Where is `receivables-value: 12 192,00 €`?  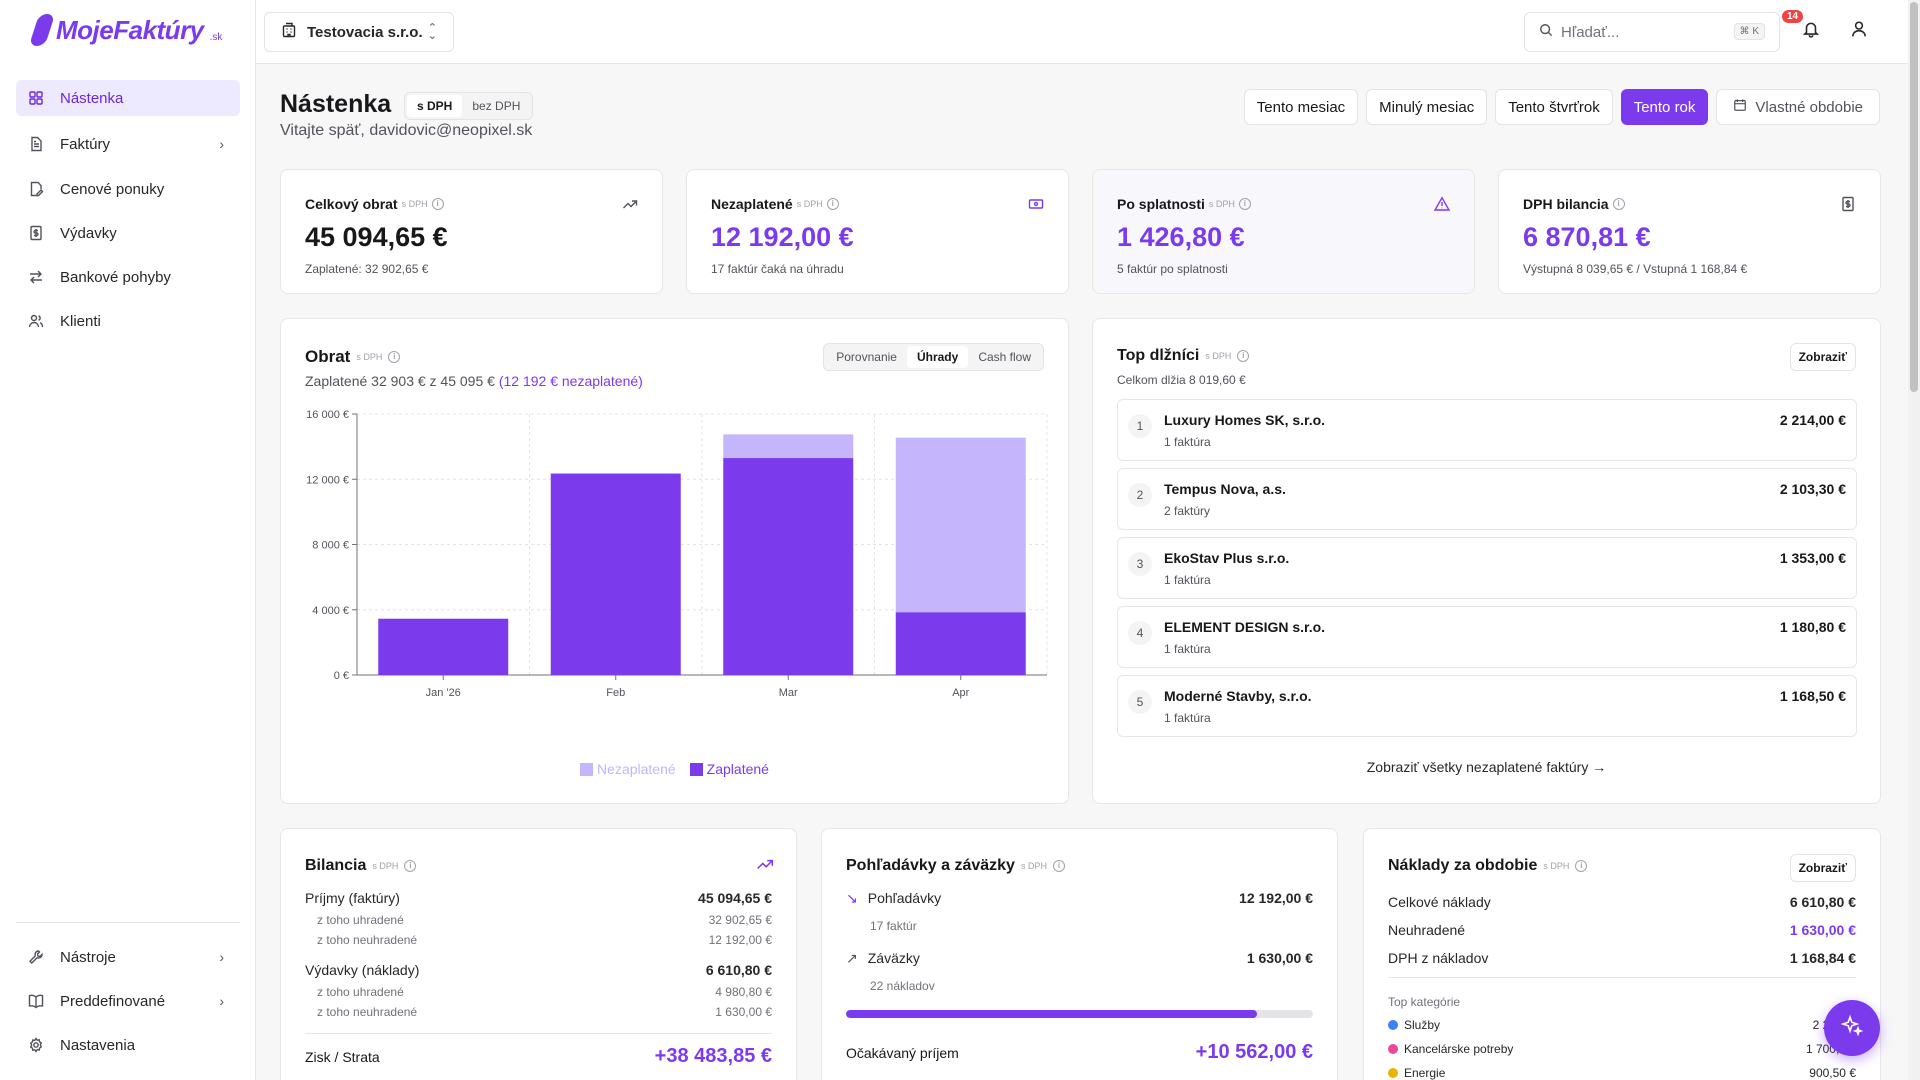 receivables-value: 12 192,00 € is located at coordinates (1276, 898).